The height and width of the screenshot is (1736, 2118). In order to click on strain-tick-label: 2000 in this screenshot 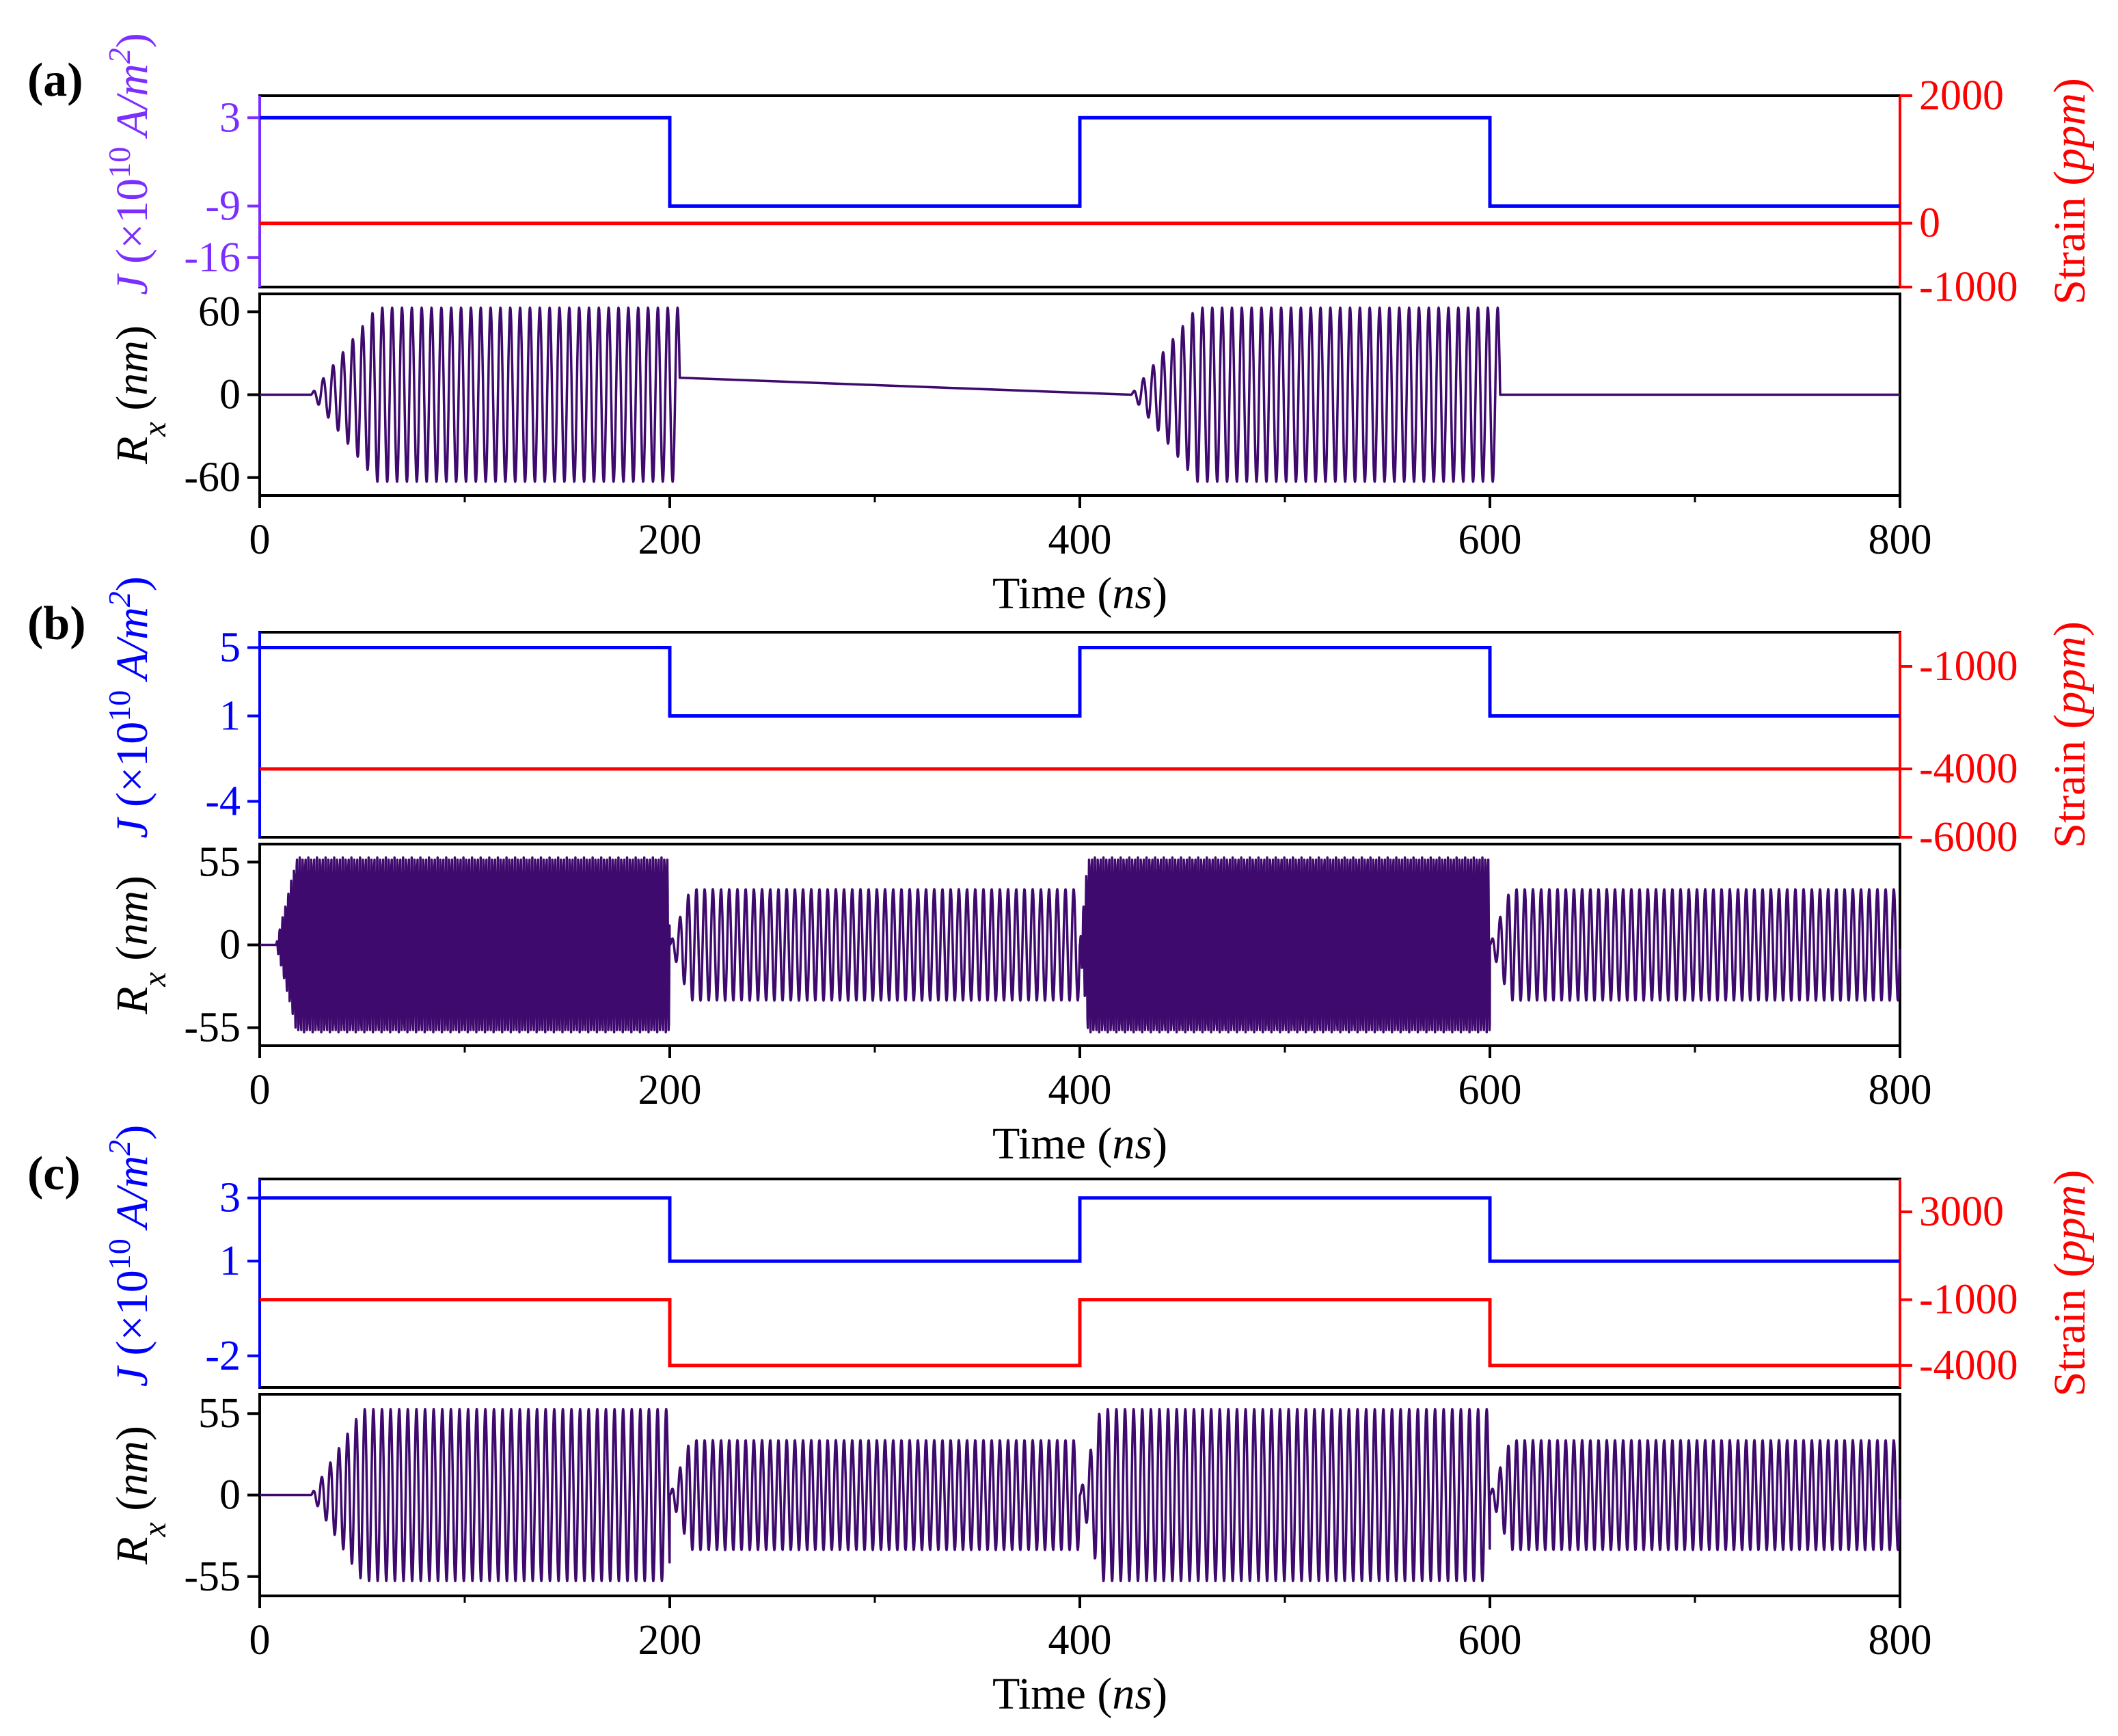, I will do `click(1961, 95)`.